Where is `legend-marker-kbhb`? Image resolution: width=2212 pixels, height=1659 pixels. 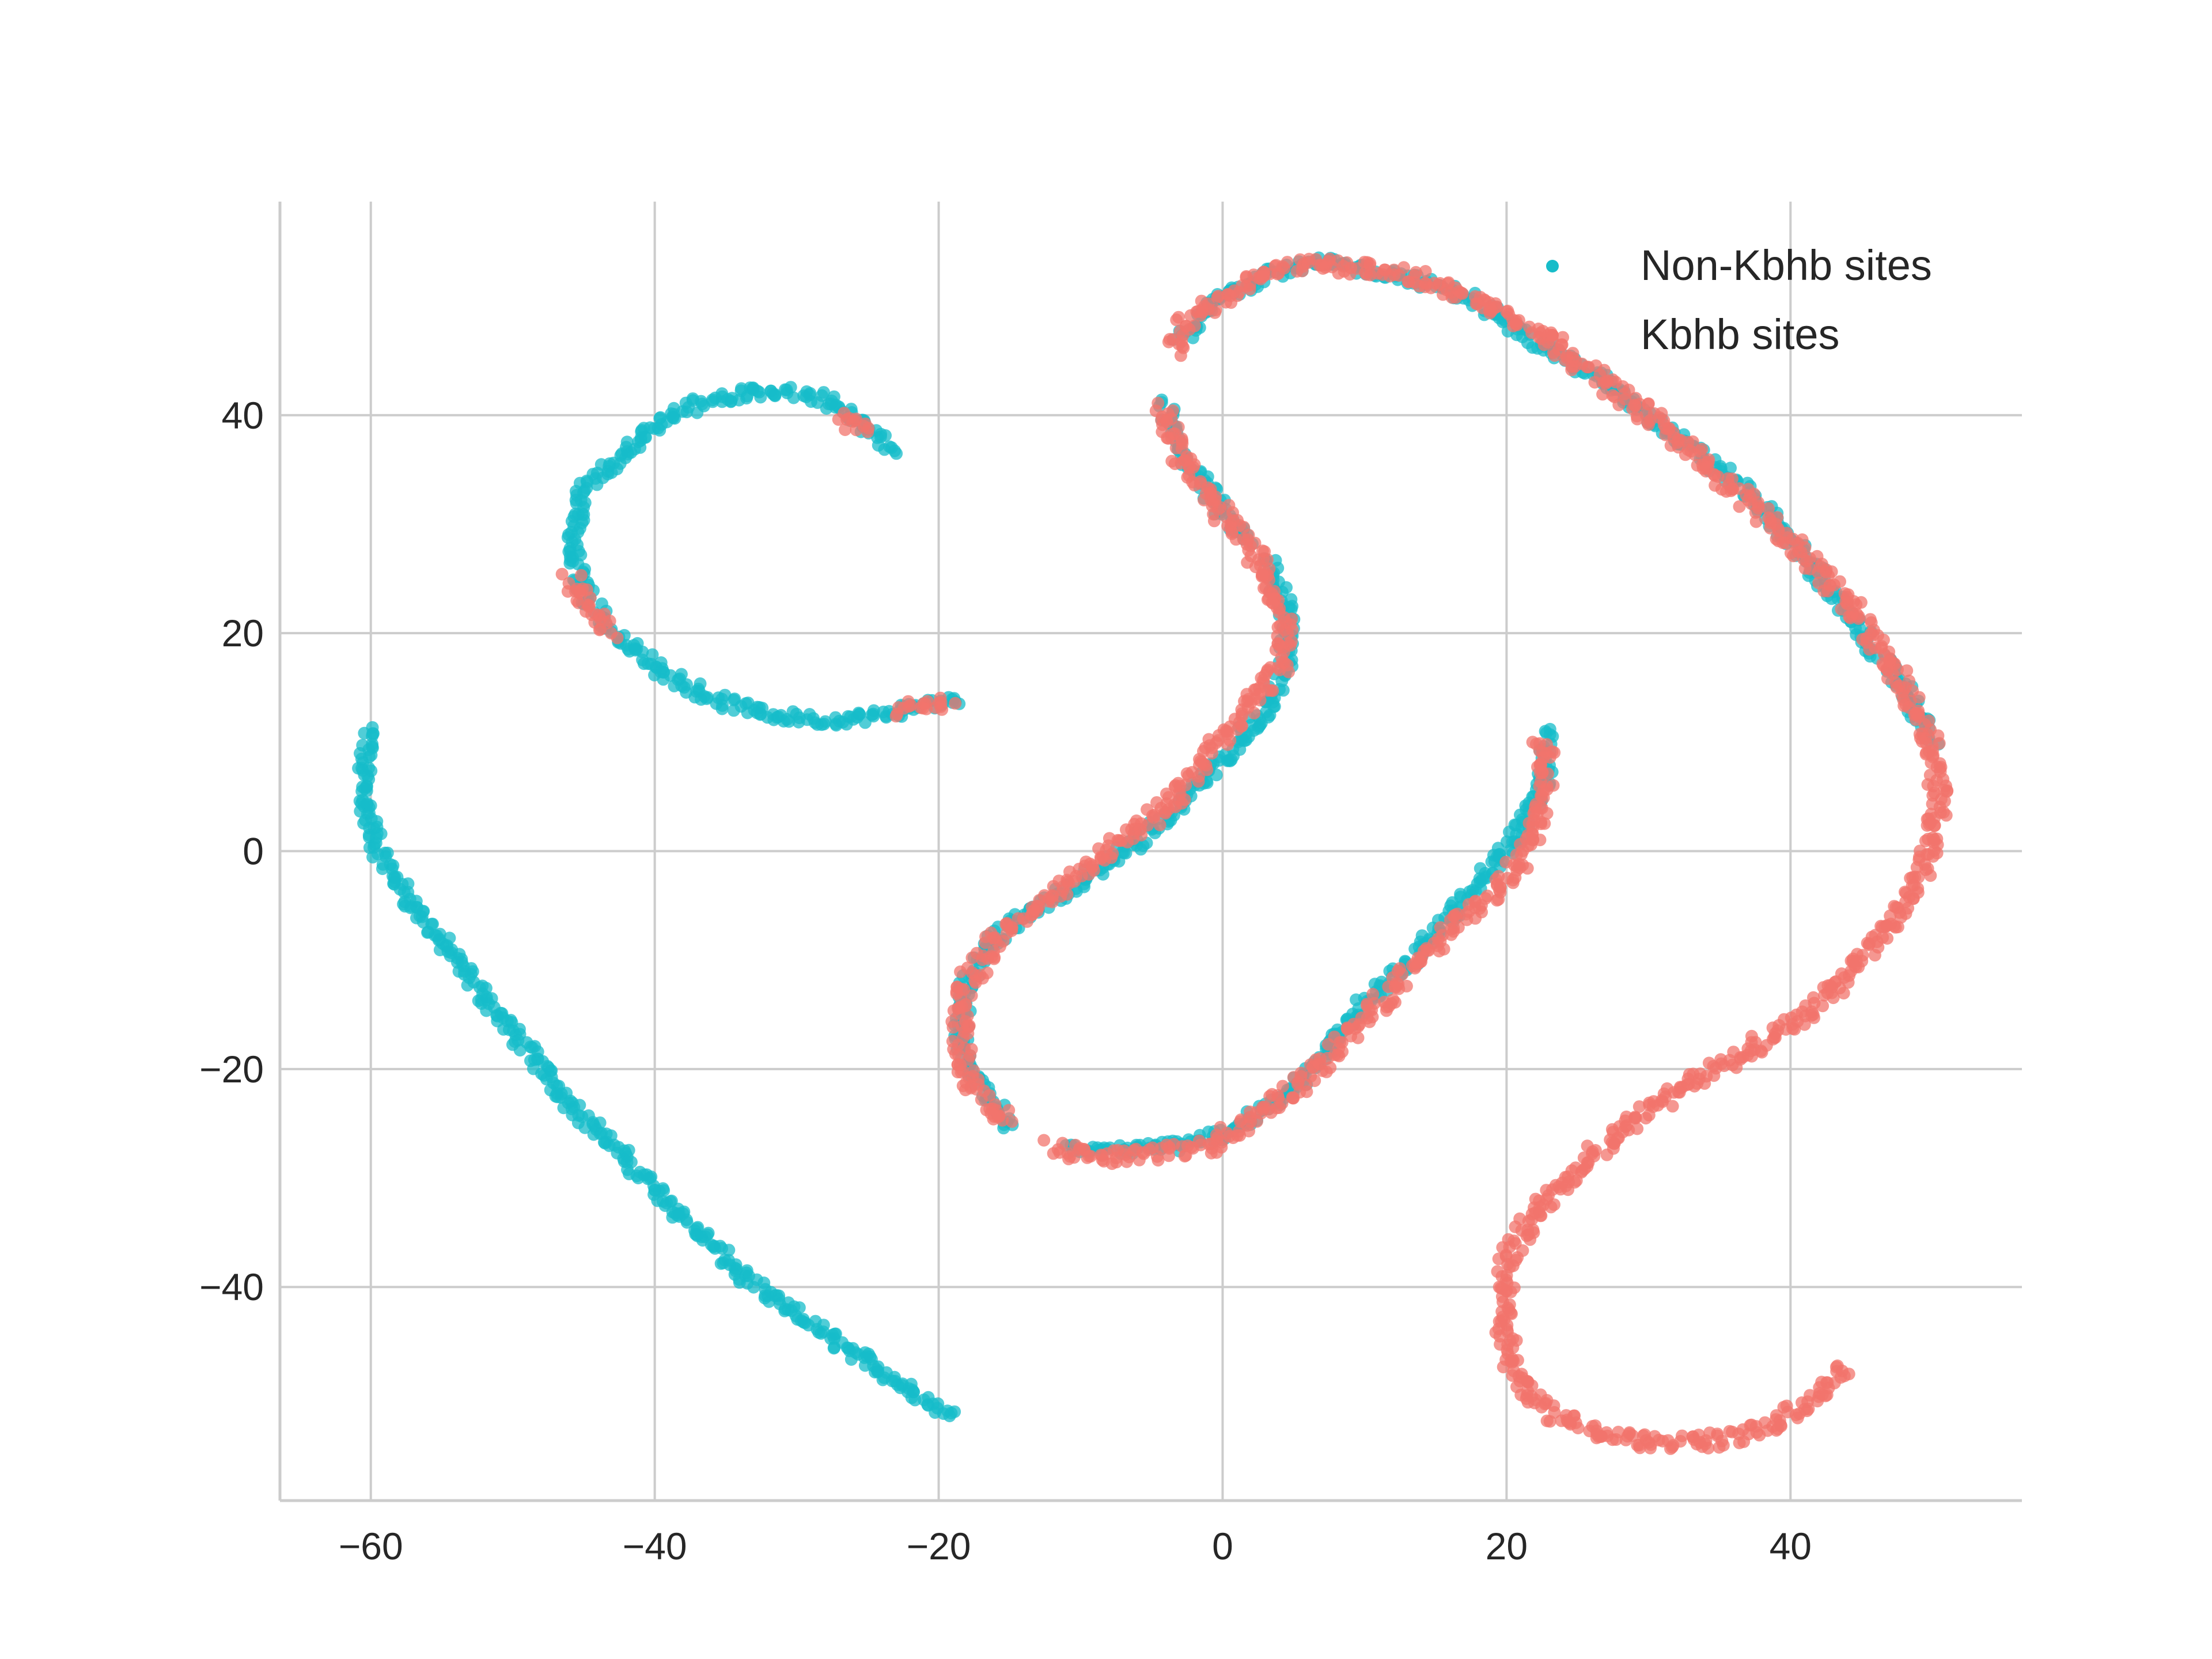
legend-marker-kbhb is located at coordinates (1552, 335).